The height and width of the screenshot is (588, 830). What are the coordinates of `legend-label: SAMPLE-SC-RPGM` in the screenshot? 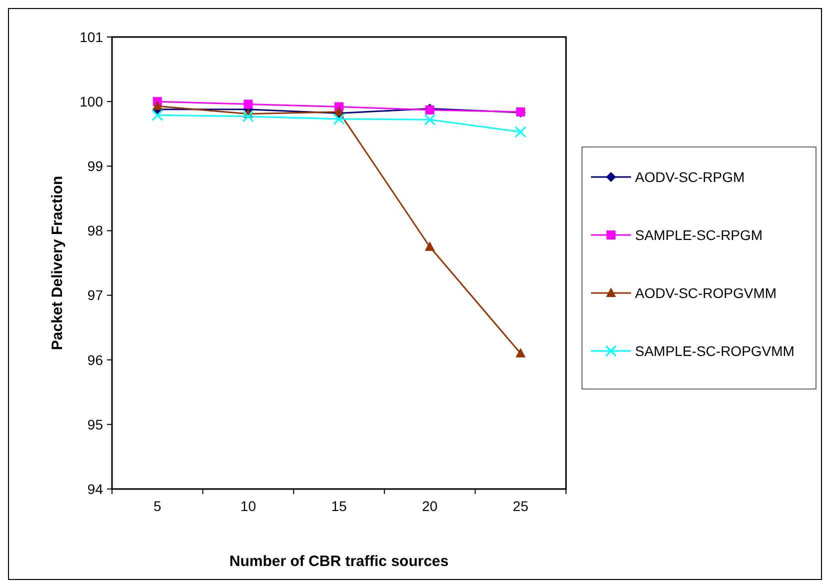 It's located at (699, 234).